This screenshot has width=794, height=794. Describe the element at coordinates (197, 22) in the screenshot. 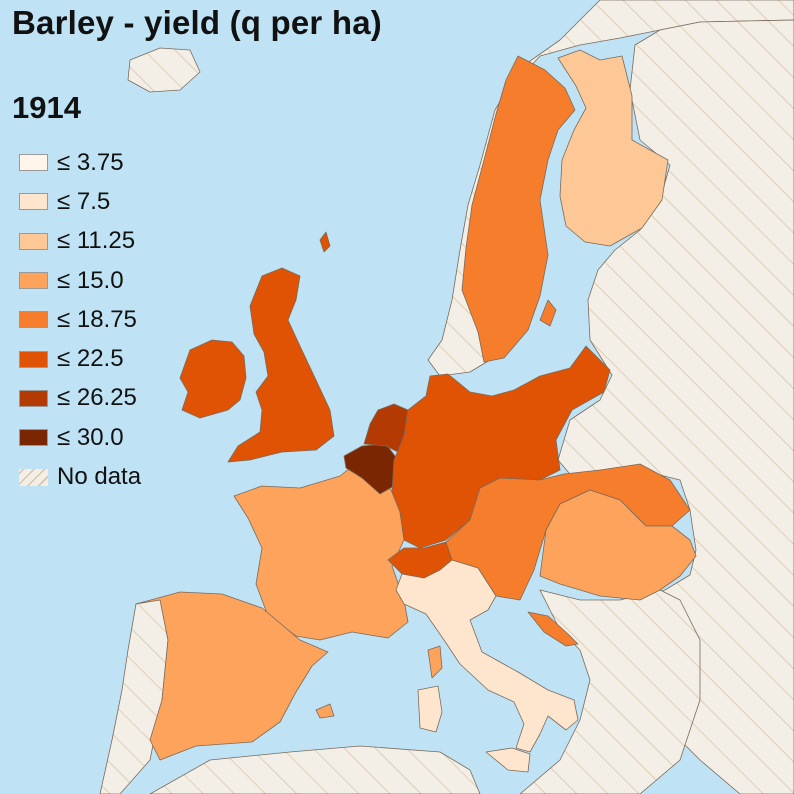

I see `page-title: Barley - yield (q per ha)` at that location.